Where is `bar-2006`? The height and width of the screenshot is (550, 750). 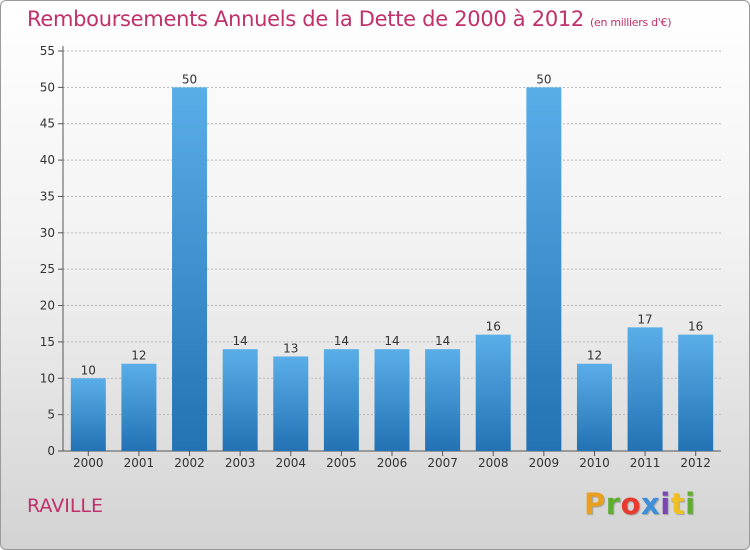 bar-2006 is located at coordinates (392, 400).